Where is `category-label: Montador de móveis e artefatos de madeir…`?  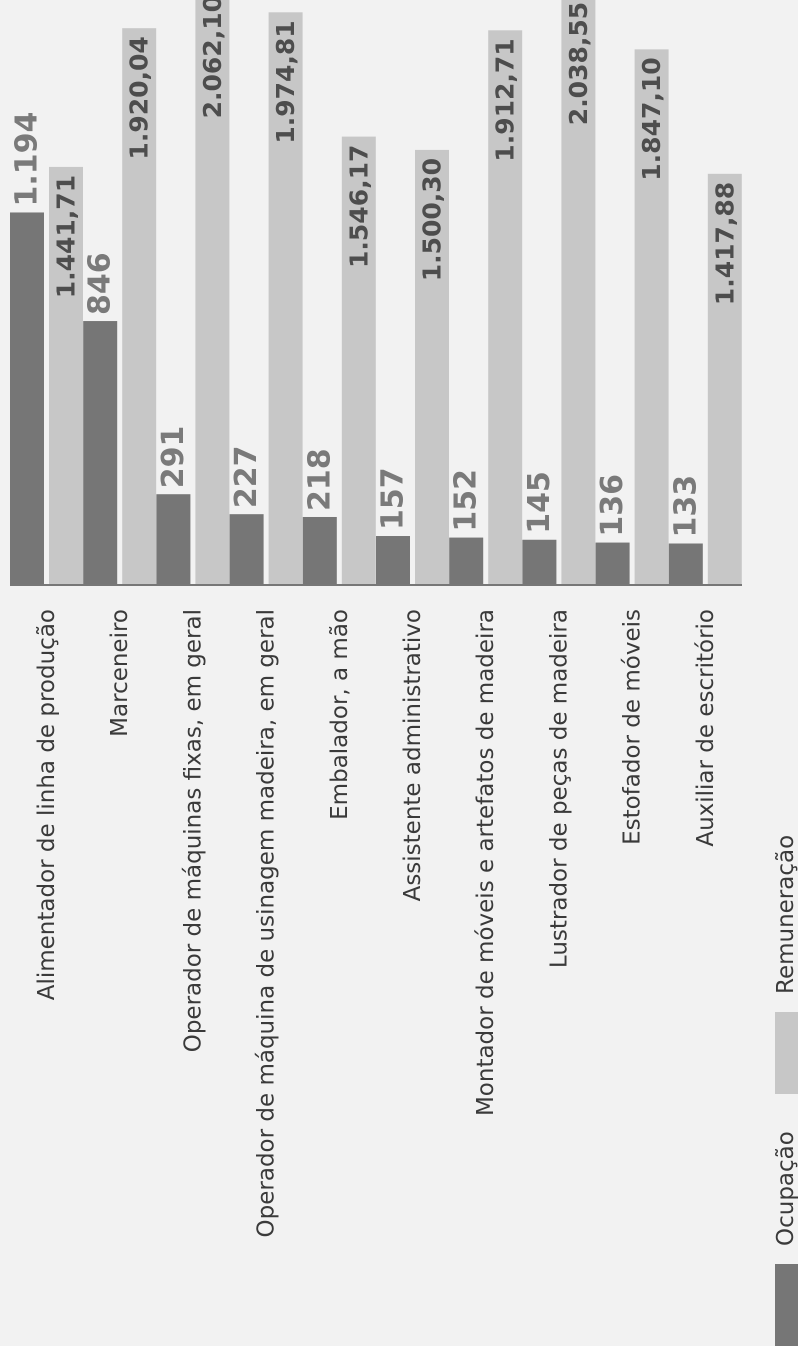
category-label: Montador de móveis e artefatos de madeir… is located at coordinates (486, 862).